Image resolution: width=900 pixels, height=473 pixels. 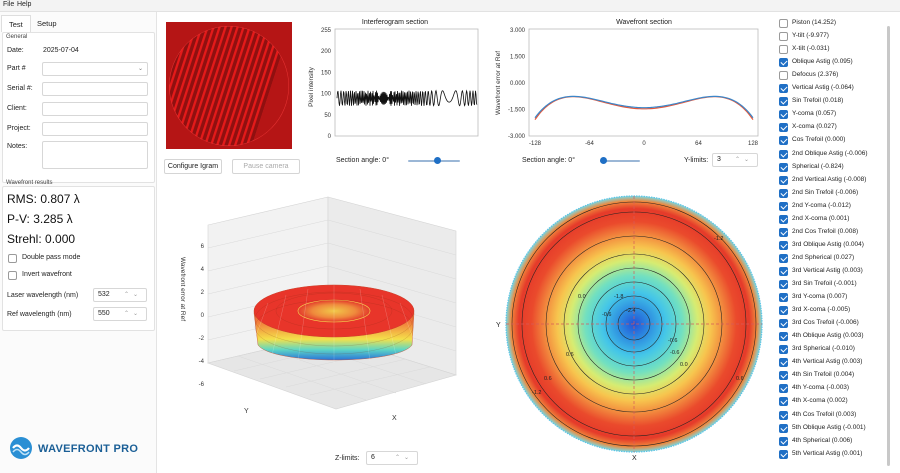 I want to click on laser-wavelength-spinbox: 532 ⌃⌄, so click(x=120, y=295).